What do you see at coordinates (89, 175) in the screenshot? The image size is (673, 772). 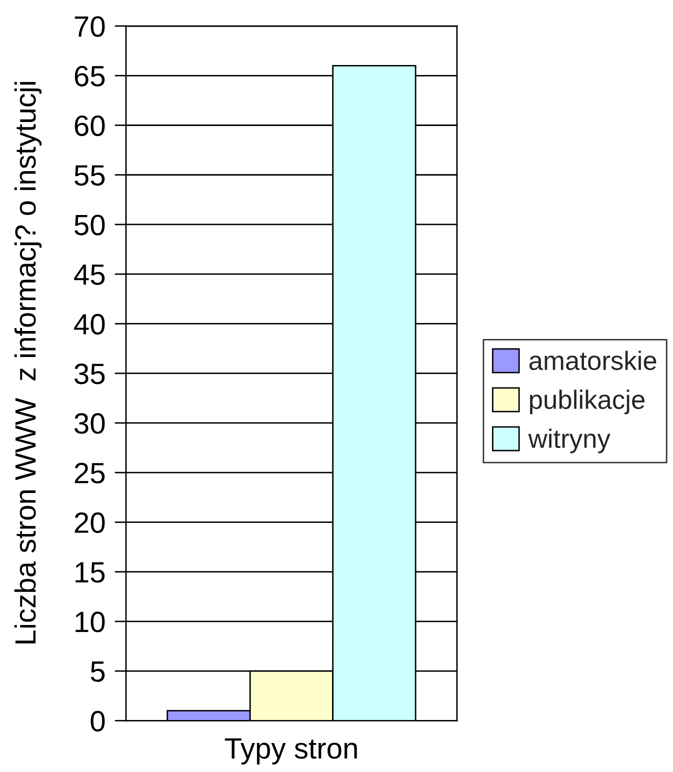 I see `y-tick-label: 55` at bounding box center [89, 175].